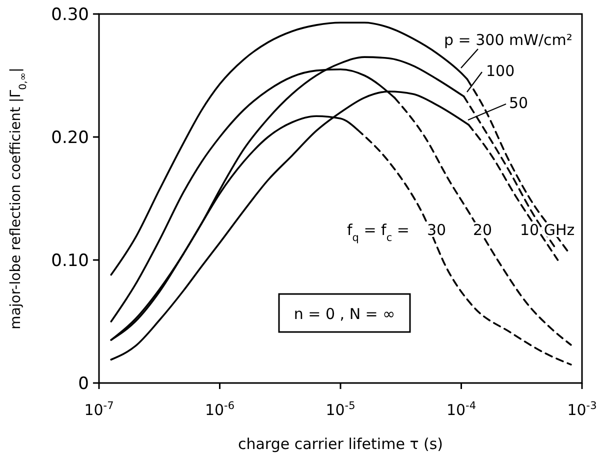 The height and width of the screenshot is (459, 600). Describe the element at coordinates (508, 40) in the screenshot. I see `annotation: p = 300 mW/cm²` at that location.